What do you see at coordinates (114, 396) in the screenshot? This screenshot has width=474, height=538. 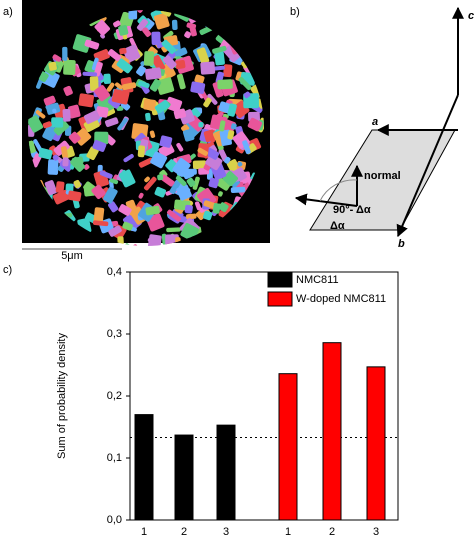 I see `y-tick-label: 0,2` at bounding box center [114, 396].